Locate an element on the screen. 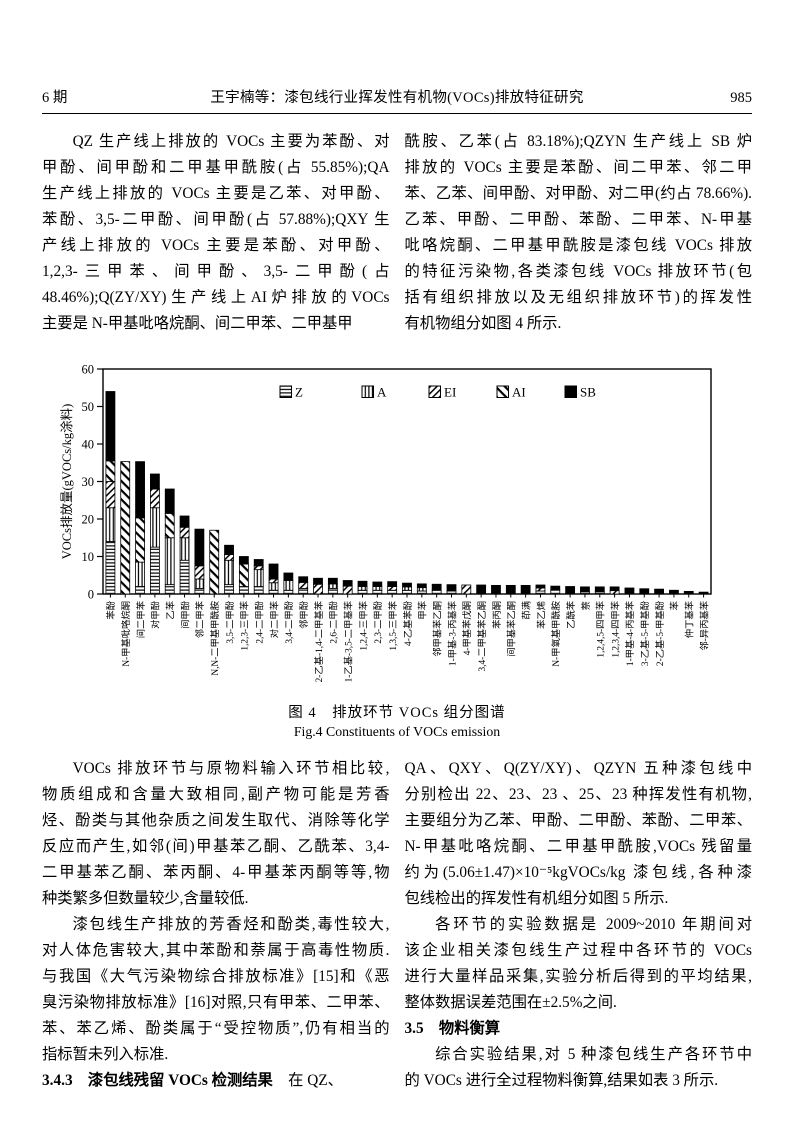 The height and width of the screenshot is (1122, 794). svg-text: 邻二甲苯 is located at coordinates (200, 619).